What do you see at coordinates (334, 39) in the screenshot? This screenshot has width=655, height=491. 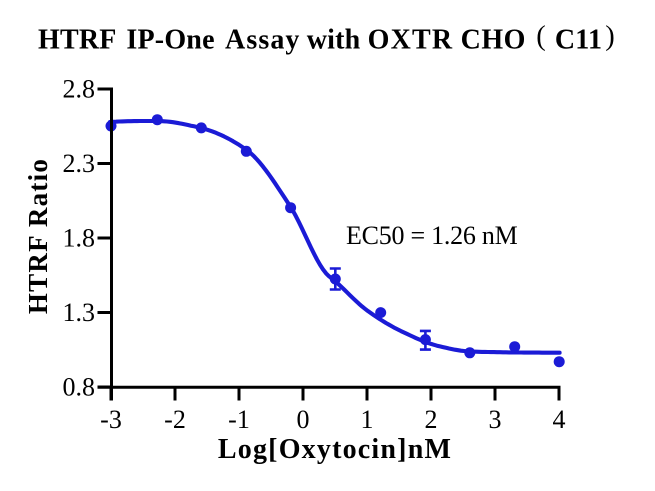 I see `svg-text: with` at bounding box center [334, 39].